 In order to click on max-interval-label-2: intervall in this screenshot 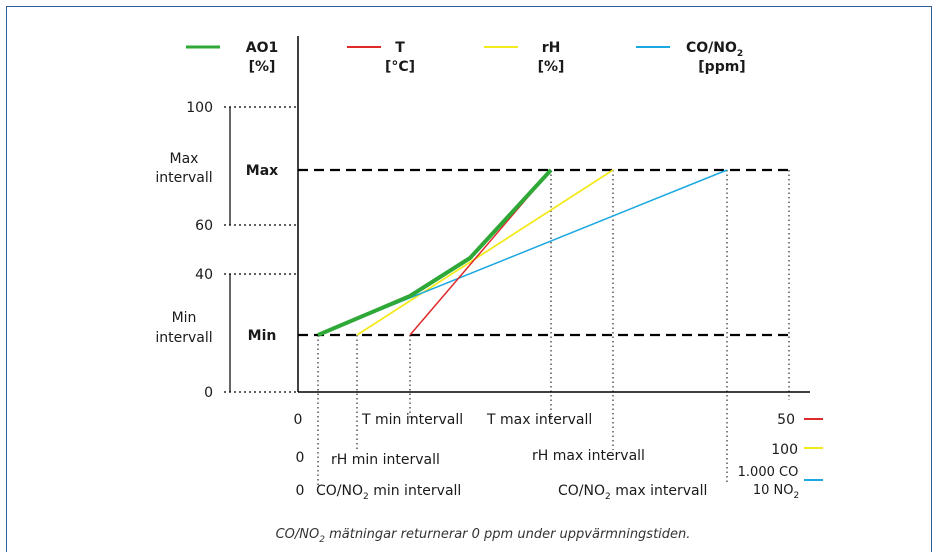, I will do `click(183, 178)`.